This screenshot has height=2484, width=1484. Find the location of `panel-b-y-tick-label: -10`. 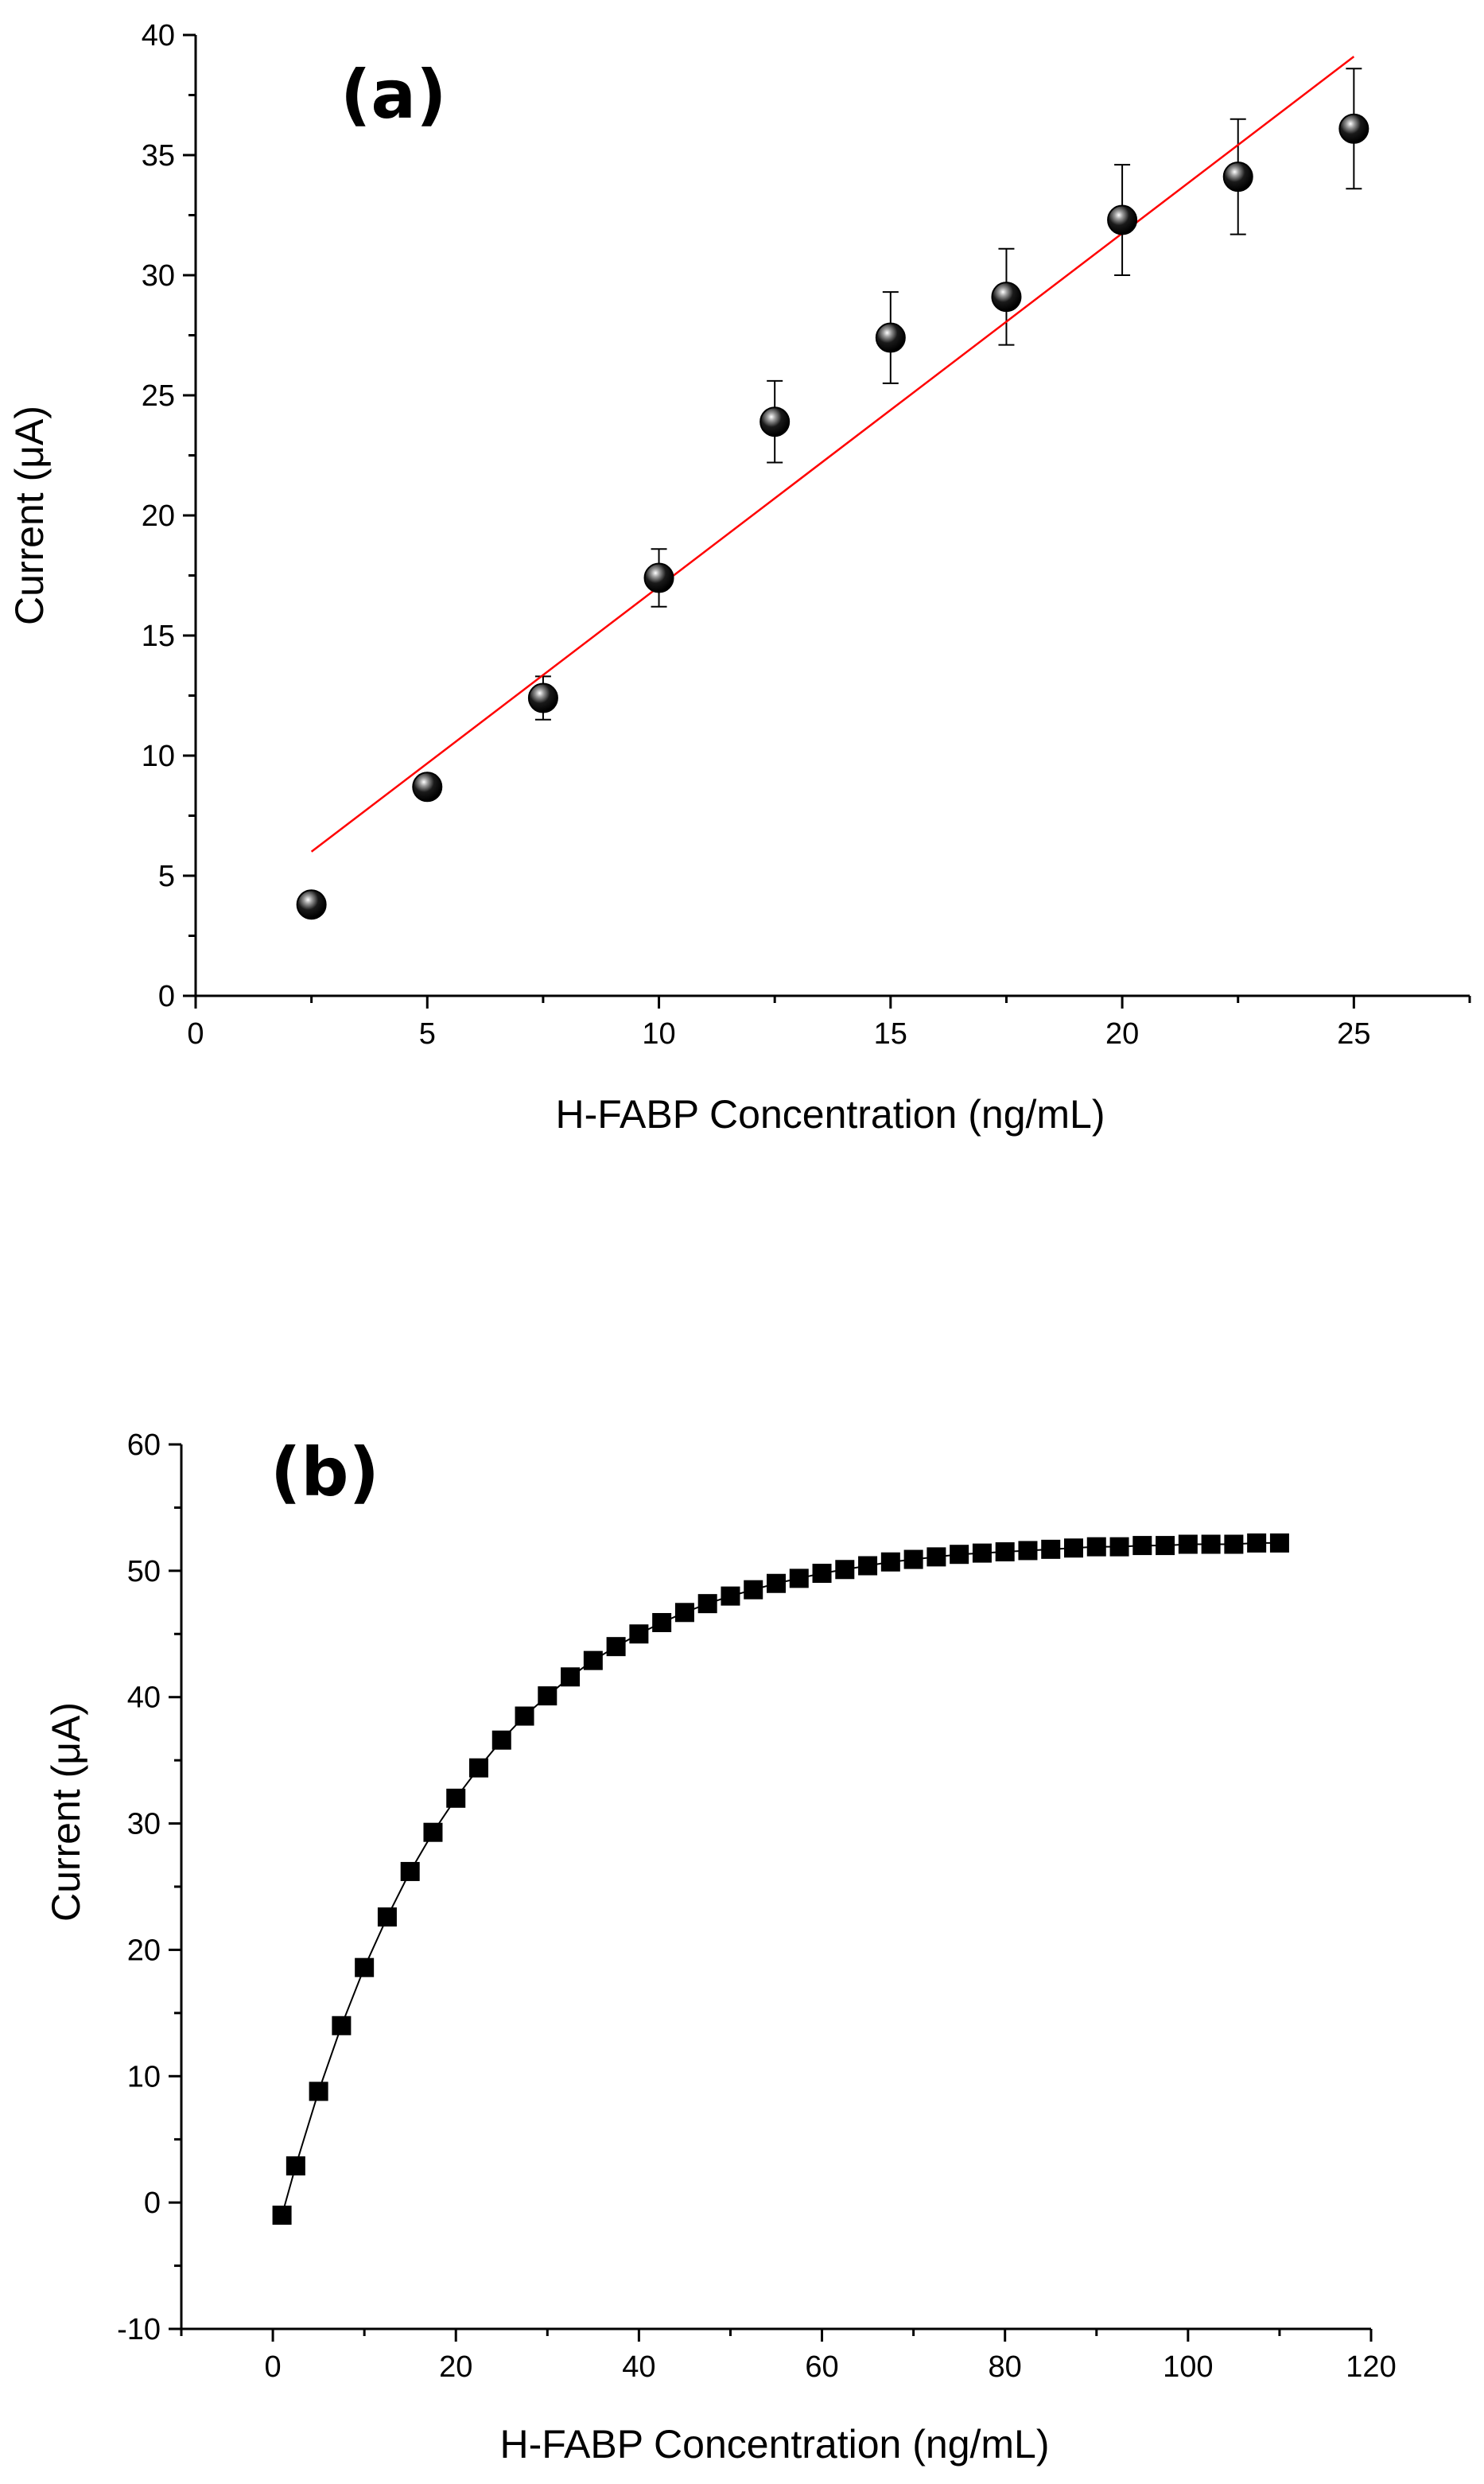

panel-b-y-tick-label: -10 is located at coordinates (139, 2329).